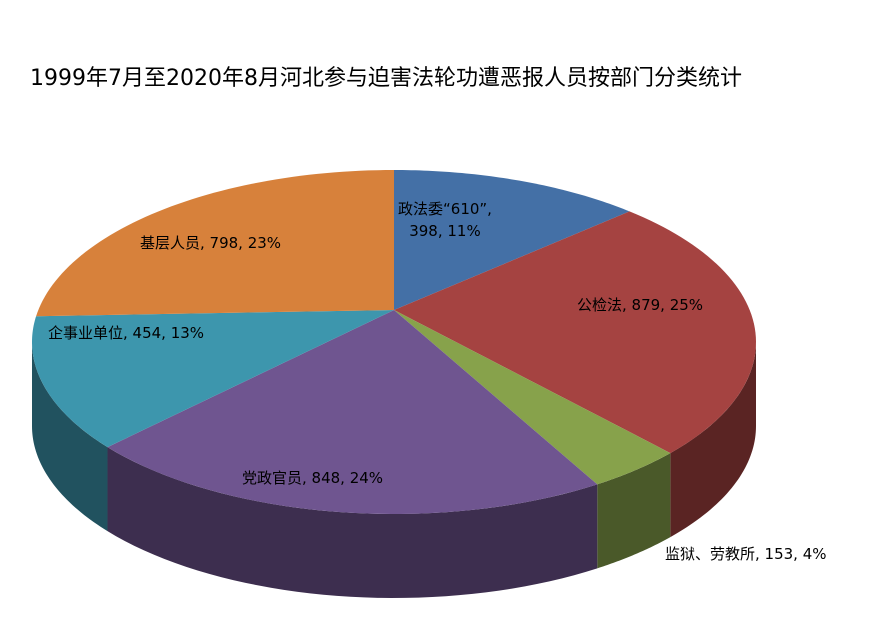  Describe the element at coordinates (640, 305) in the screenshot. I see `label-gongjianfa: 公检法, 879, 25%` at that location.